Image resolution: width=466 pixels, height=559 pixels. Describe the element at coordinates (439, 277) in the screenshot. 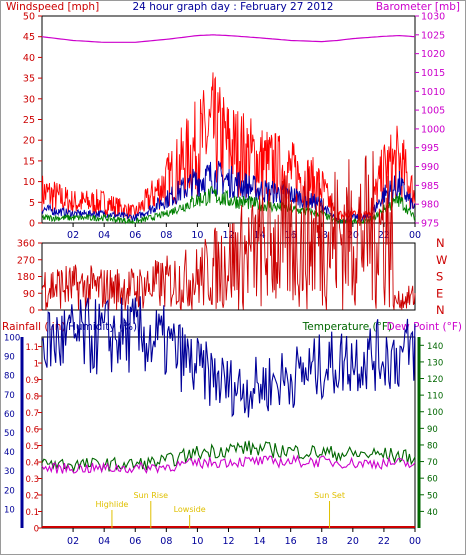

I see `compass-label: S` at that location.